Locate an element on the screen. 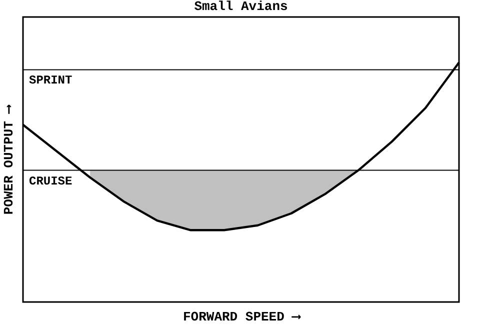 This screenshot has width=478, height=335. ref-line-label: SPRINT is located at coordinates (50, 81).